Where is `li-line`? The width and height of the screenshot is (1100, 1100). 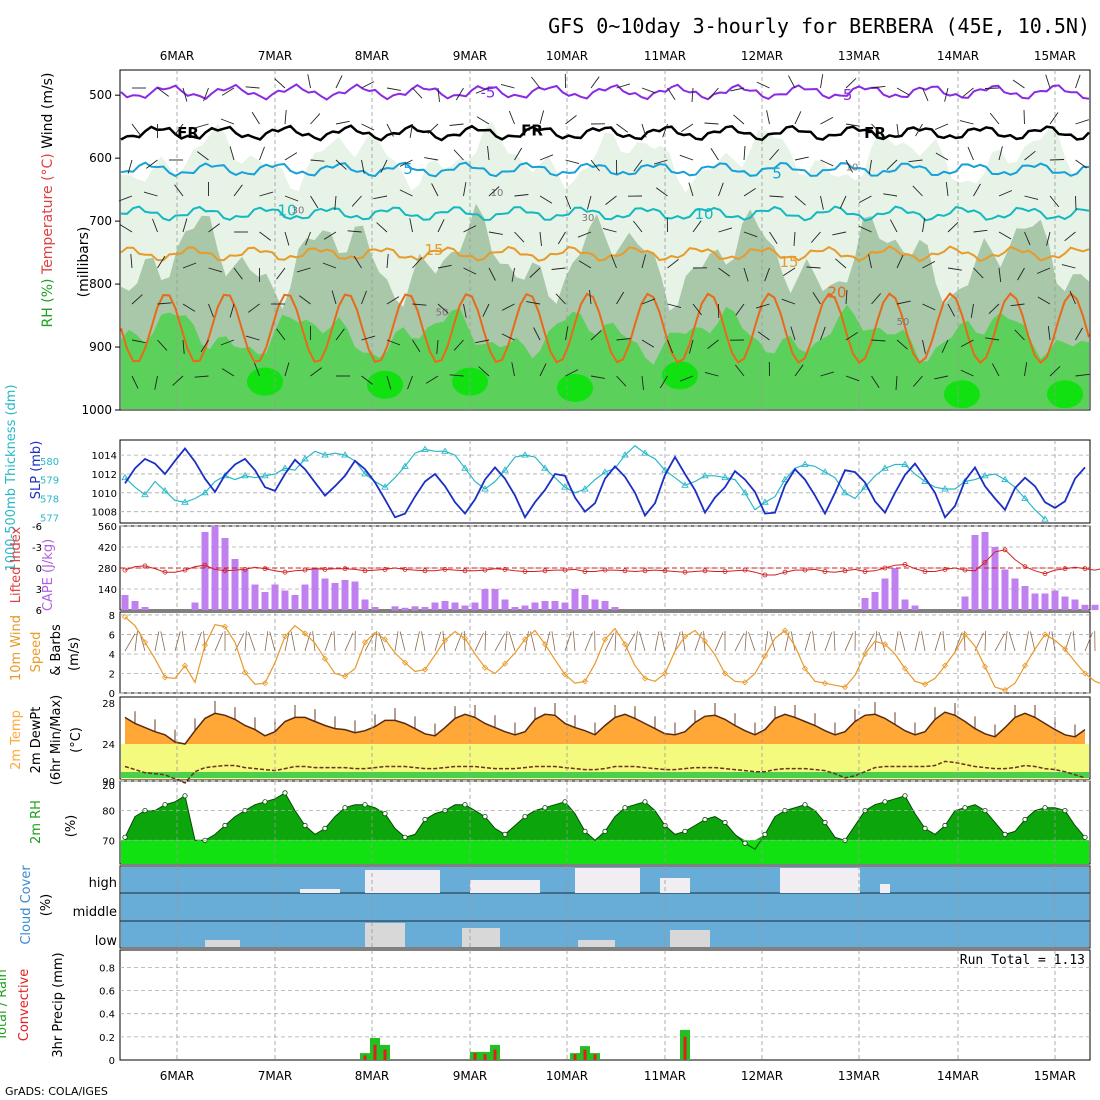 li-line is located at coordinates (612, 562).